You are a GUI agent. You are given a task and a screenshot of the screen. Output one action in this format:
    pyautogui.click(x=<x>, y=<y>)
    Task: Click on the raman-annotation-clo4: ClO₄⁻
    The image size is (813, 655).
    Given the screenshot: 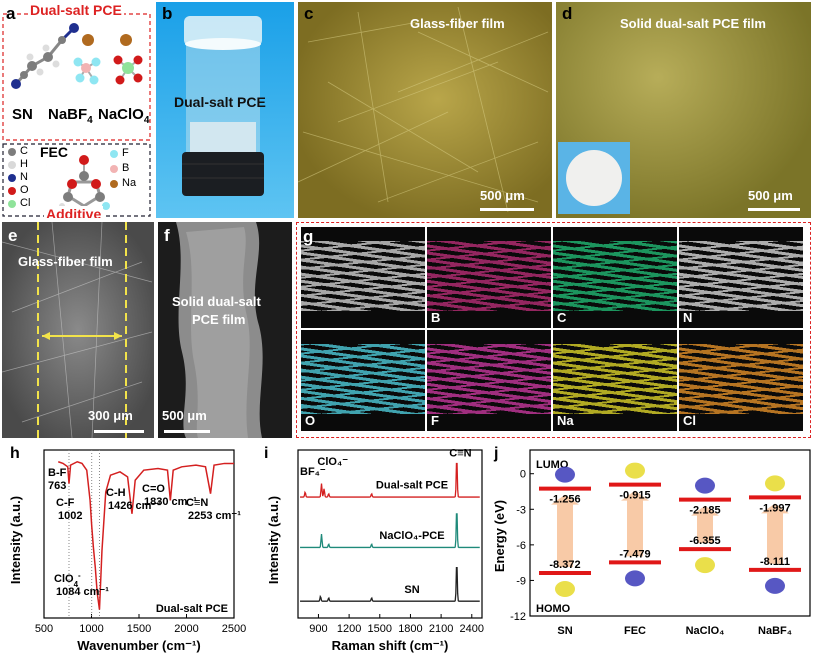 What is the action you would take?
    pyautogui.click(x=332, y=462)
    